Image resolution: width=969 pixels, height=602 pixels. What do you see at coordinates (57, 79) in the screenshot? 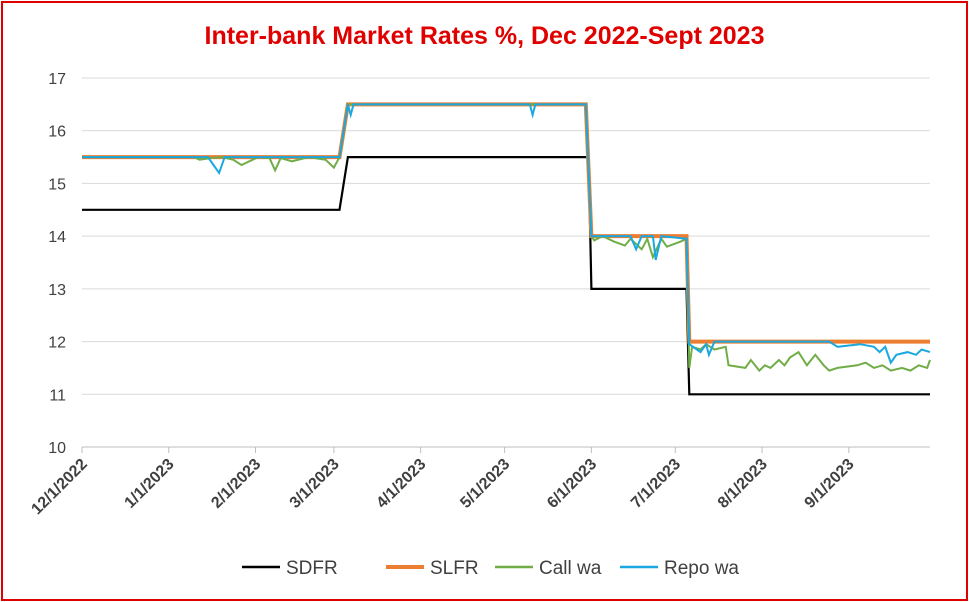
I see `y-tick-label: 17` at bounding box center [57, 79].